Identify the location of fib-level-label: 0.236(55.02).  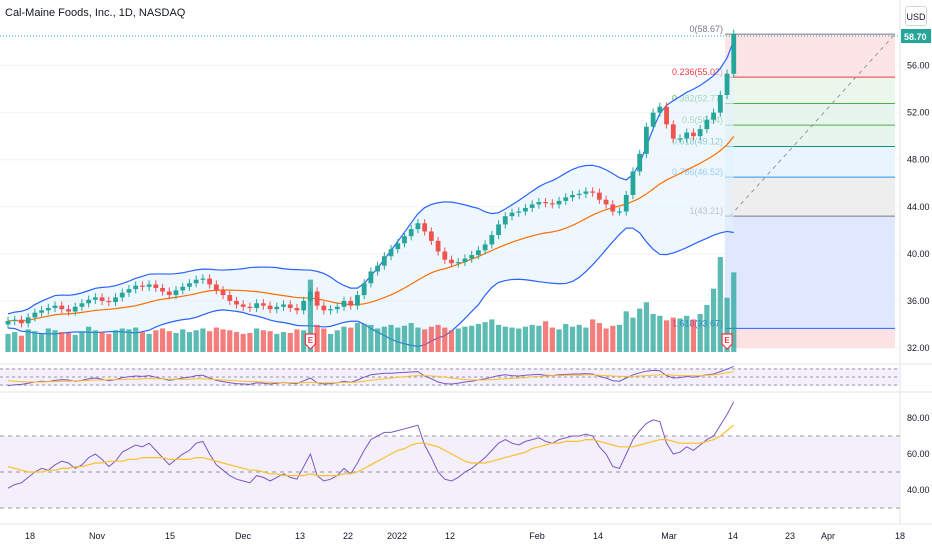
(697, 72).